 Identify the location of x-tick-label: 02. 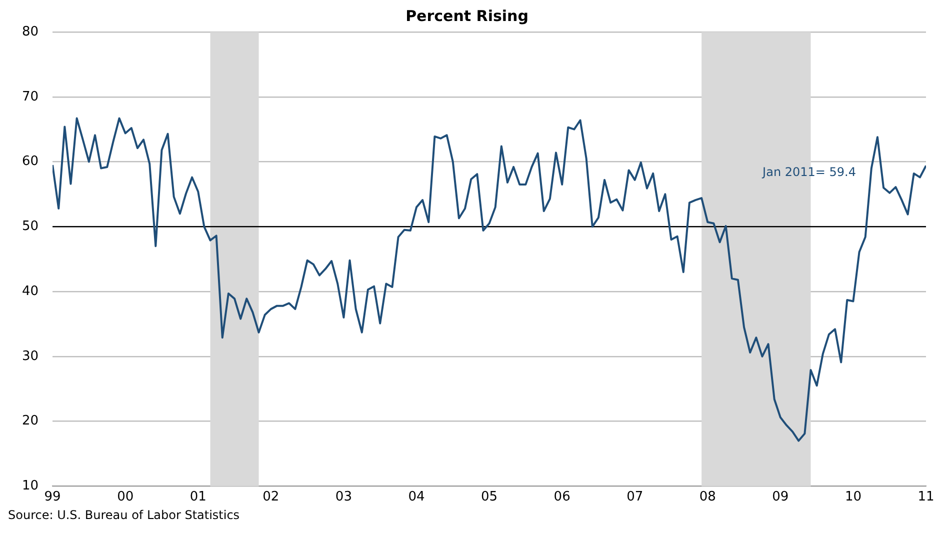
(271, 496).